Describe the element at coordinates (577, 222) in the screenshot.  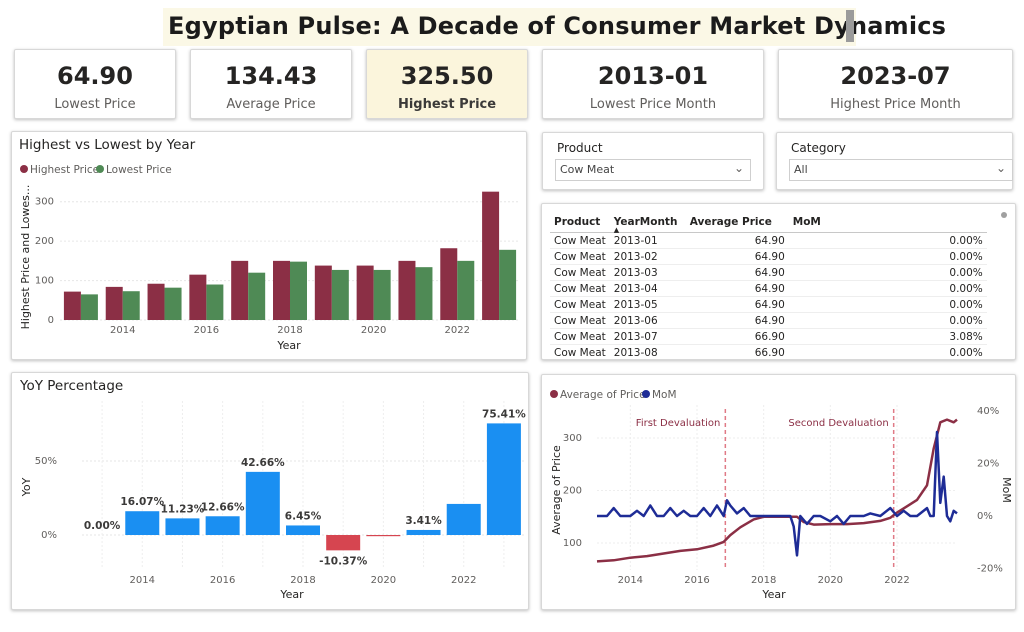
I see `column-header-product: Product` at that location.